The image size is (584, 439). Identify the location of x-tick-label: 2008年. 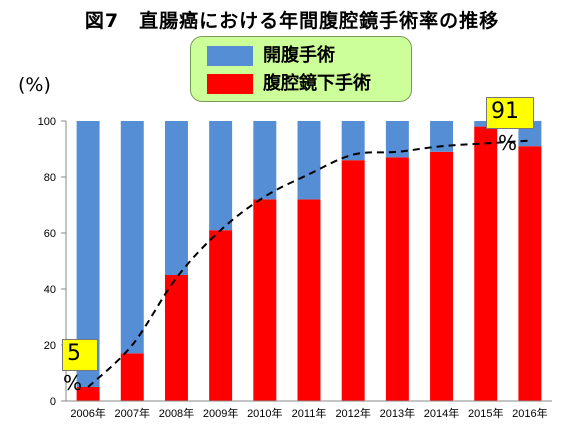
(176, 413).